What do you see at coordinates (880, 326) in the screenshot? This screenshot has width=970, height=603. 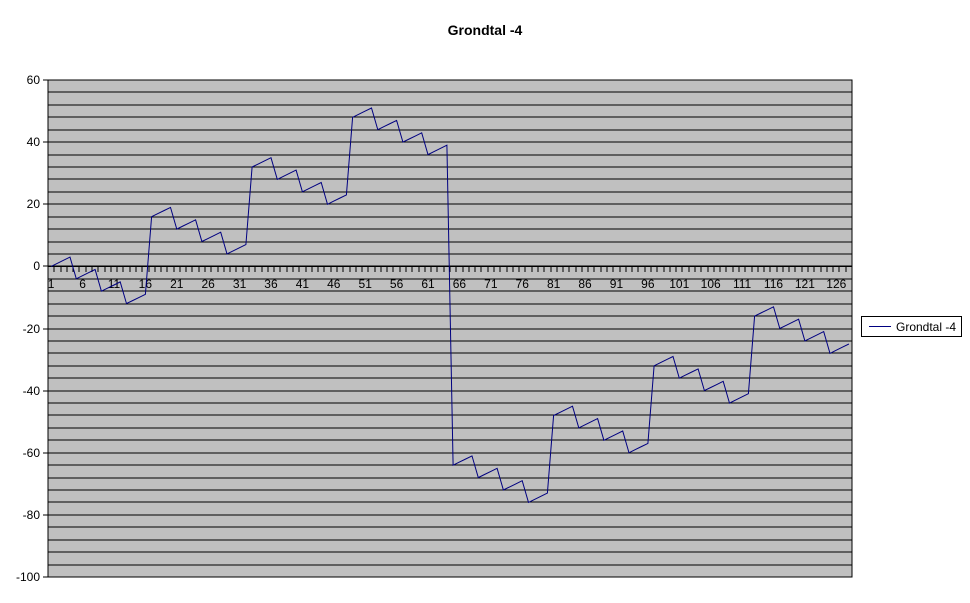 I see `legend-line-sample-icon` at bounding box center [880, 326].